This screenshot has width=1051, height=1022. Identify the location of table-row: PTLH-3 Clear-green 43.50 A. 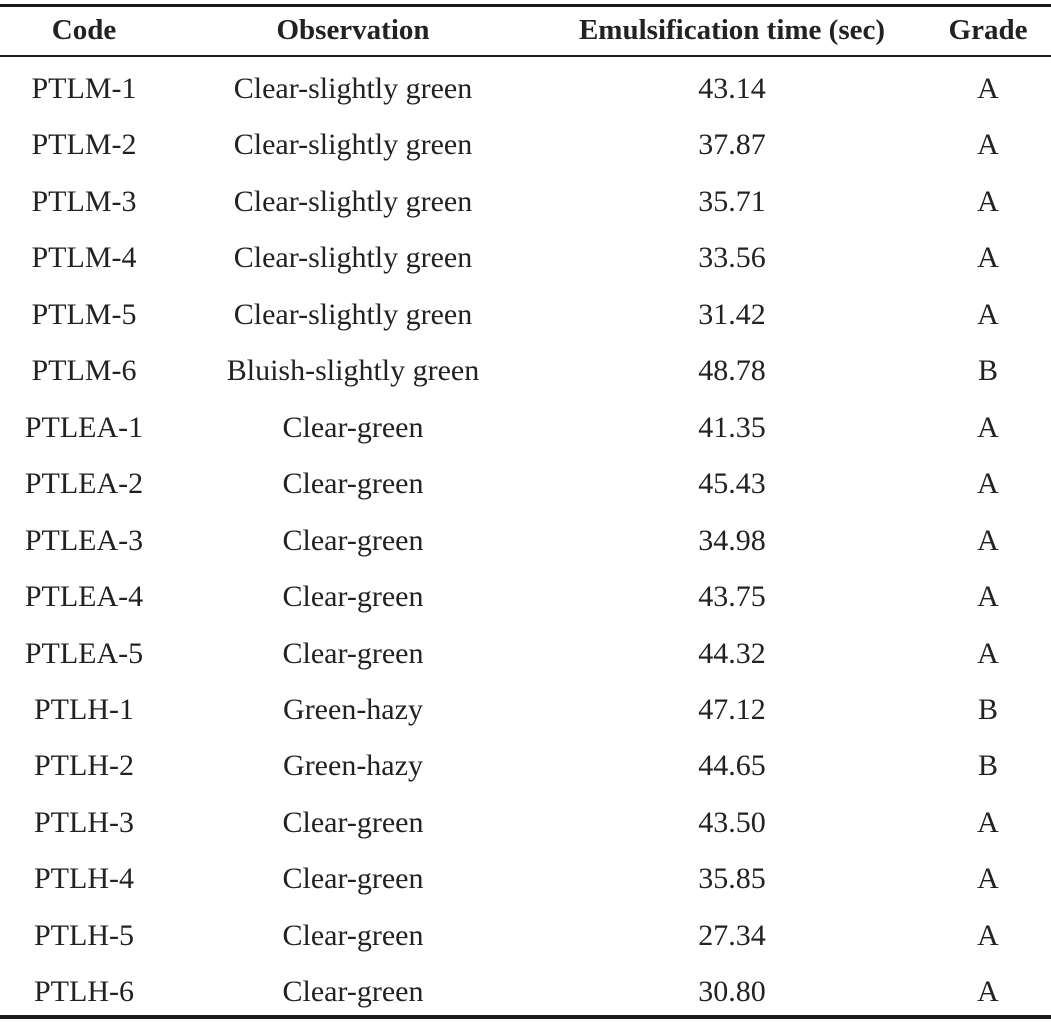
(525, 823).